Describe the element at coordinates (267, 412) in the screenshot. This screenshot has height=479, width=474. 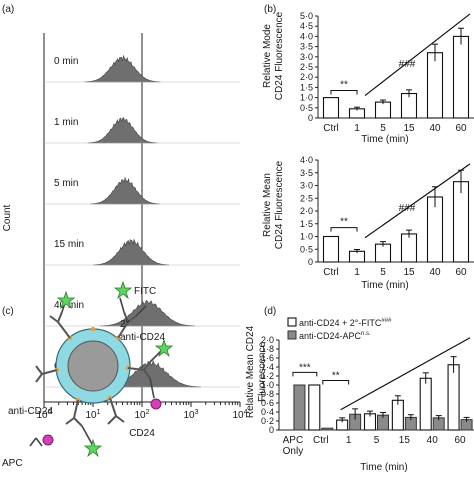
I see `panel-d-y-tick-label: 0·4` at that location.